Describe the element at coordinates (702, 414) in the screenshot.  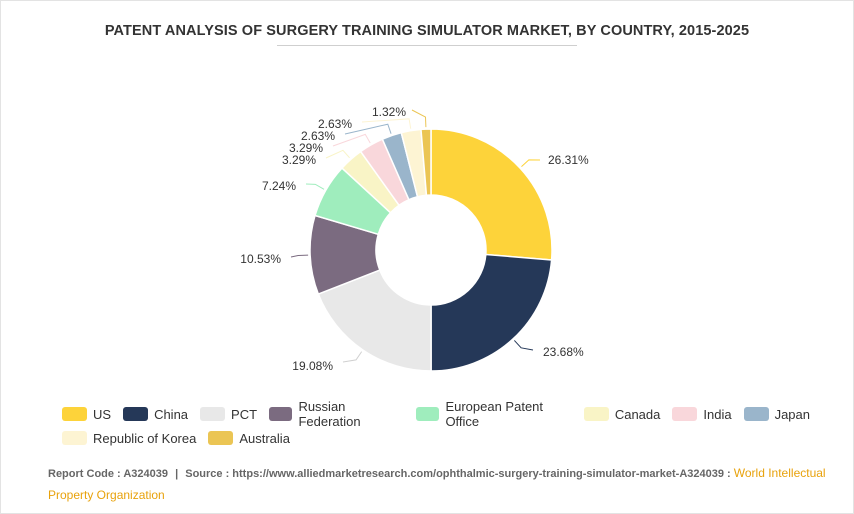
I see `legend-item-india: India` at that location.